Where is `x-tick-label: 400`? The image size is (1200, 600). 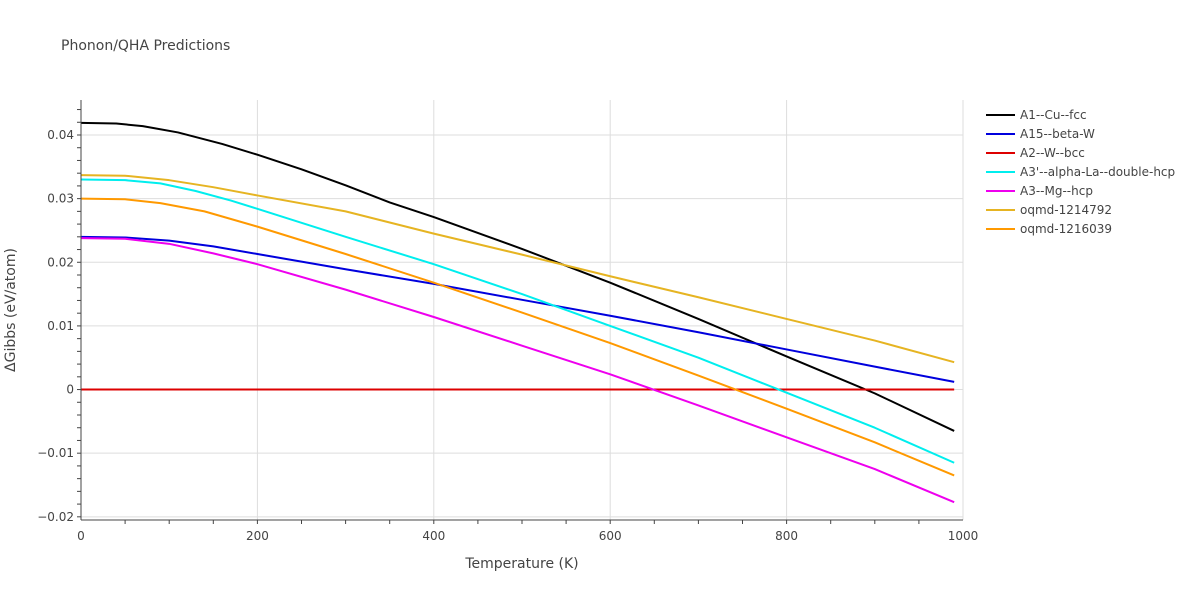 x-tick-label: 400 is located at coordinates (433, 536).